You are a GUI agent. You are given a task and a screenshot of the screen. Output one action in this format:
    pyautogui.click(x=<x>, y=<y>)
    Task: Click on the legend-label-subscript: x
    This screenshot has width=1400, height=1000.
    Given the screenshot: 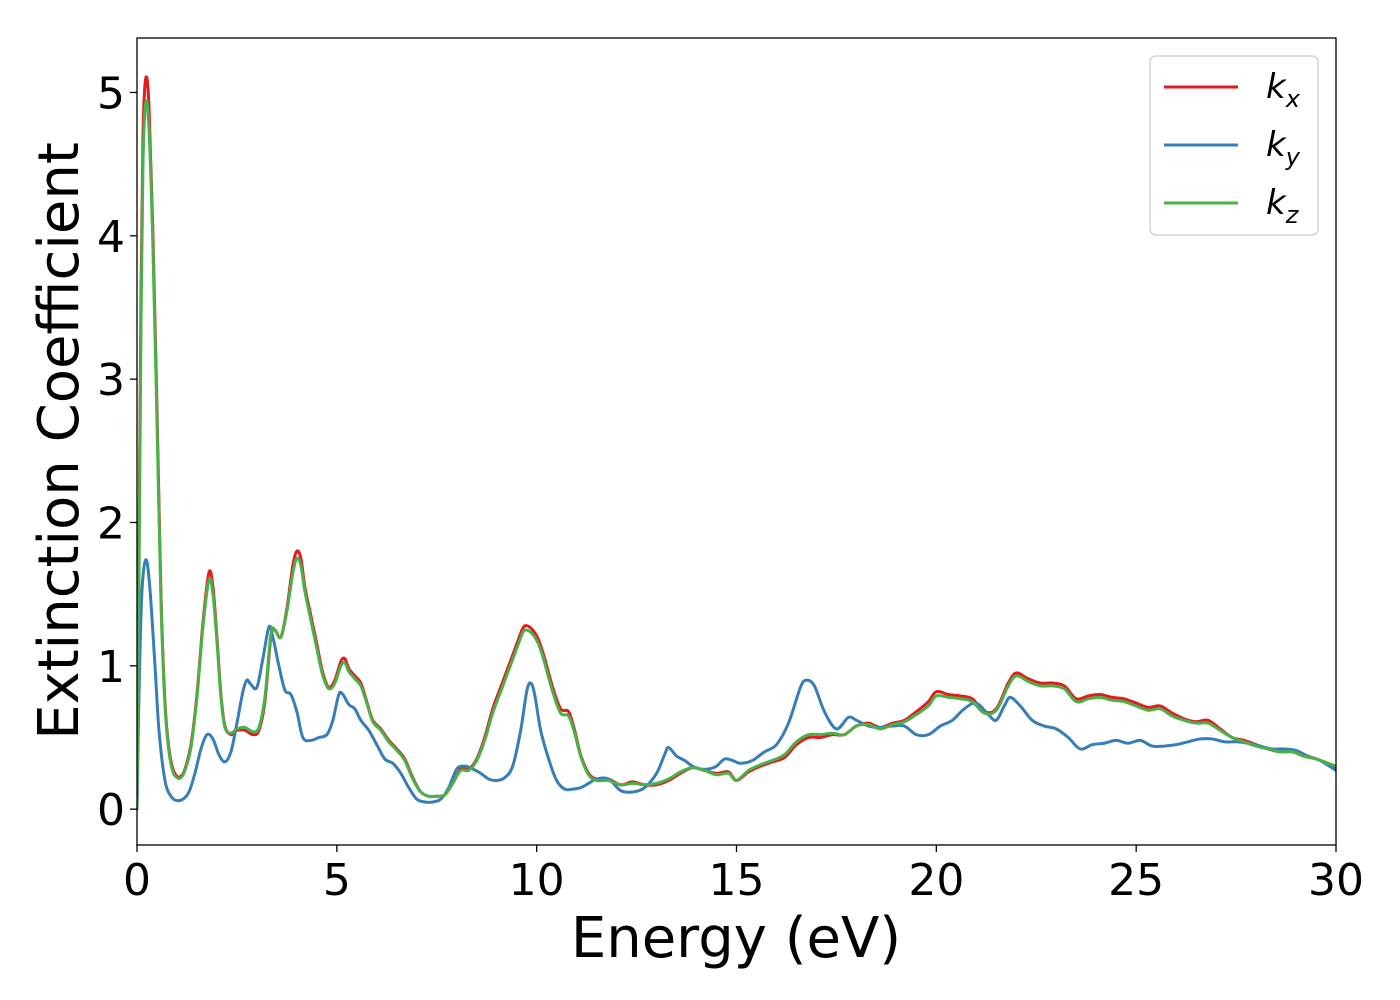 What is the action you would take?
    pyautogui.click(x=1293, y=99)
    